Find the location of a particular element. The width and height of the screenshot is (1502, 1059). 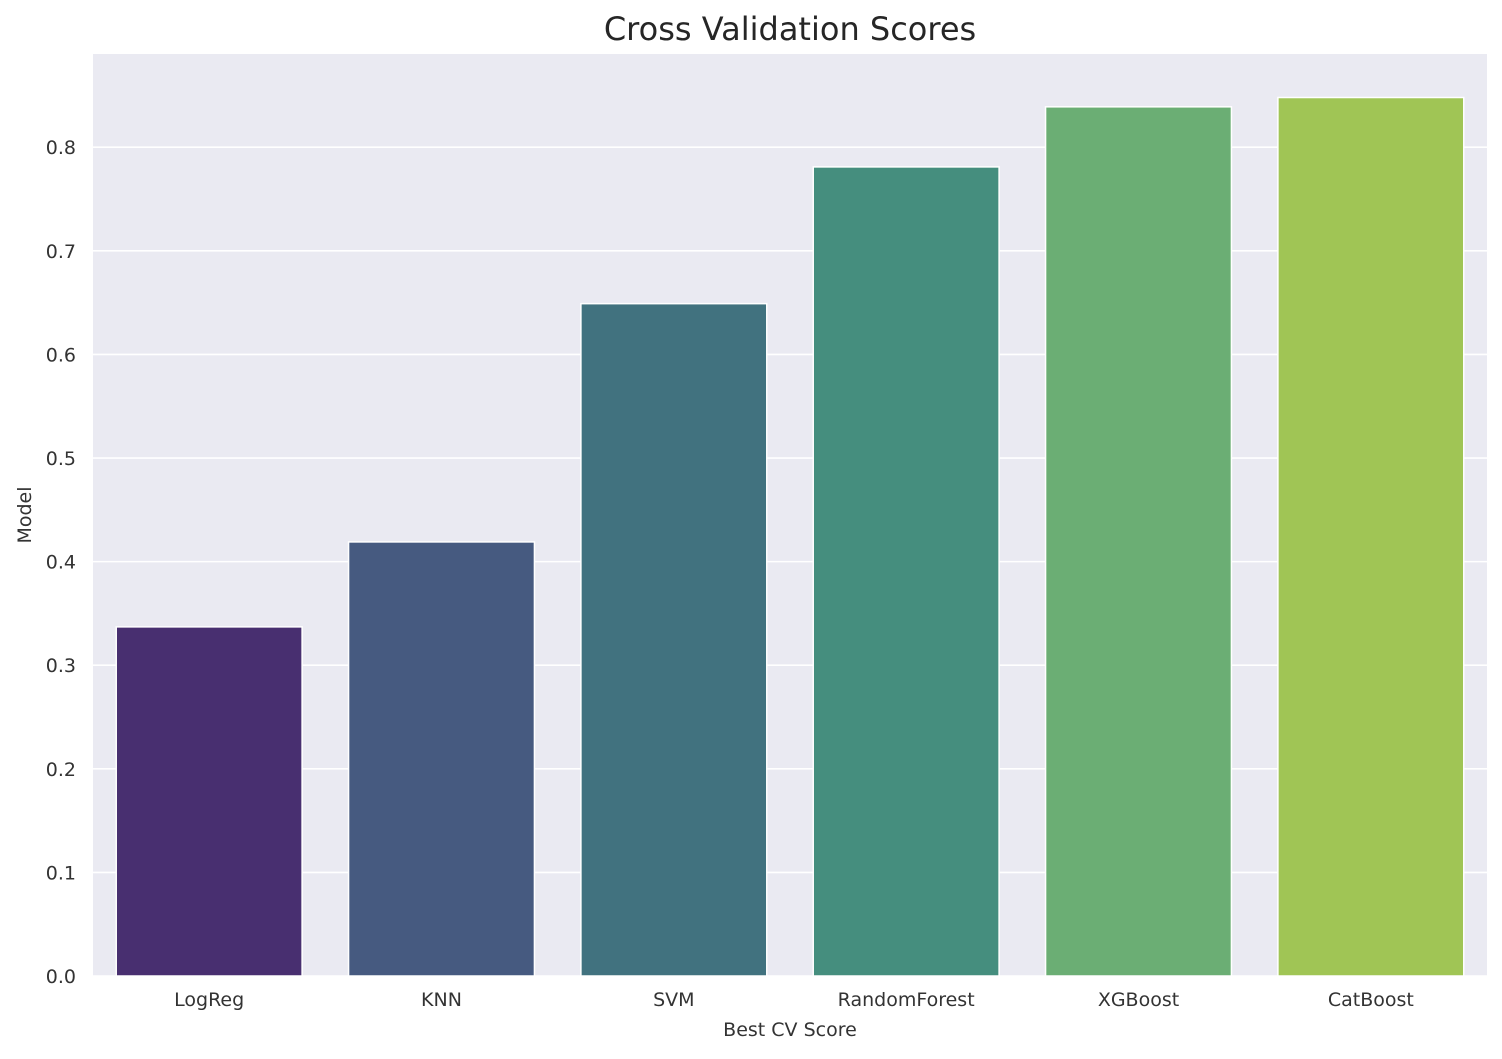

y-axis-ticks: 0.0 0.1 0.2 0.3 0.4 0.5 0.6 0.7 0.8 is located at coordinates (61, 562).